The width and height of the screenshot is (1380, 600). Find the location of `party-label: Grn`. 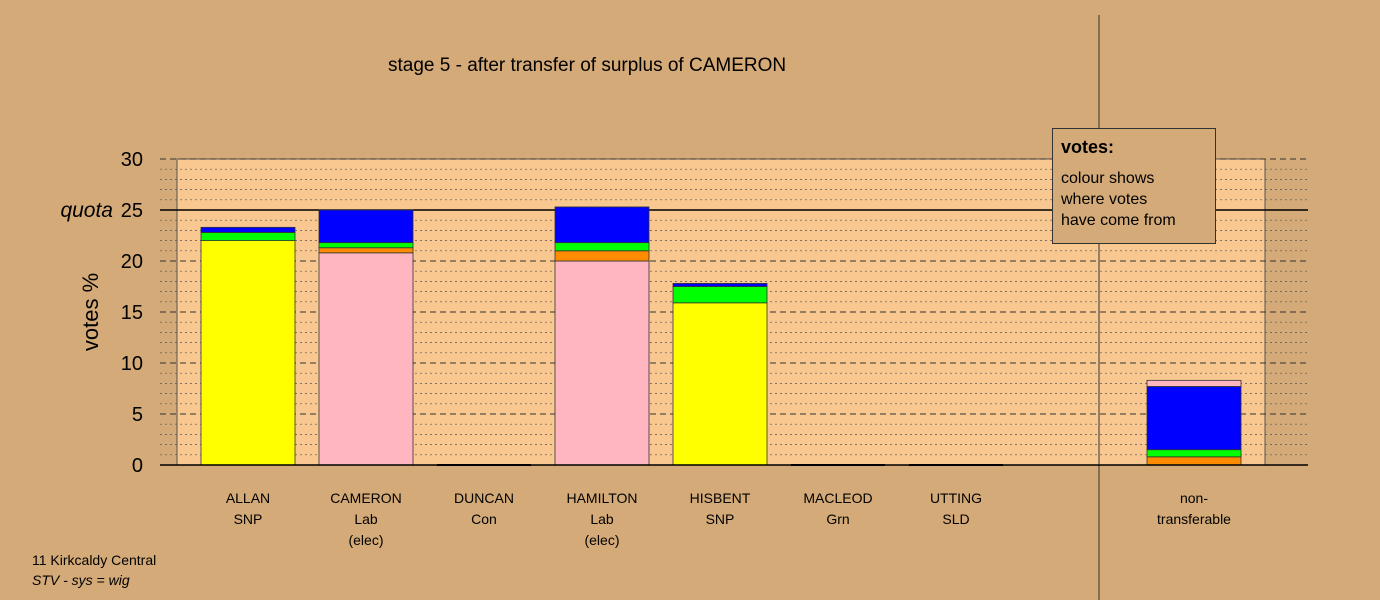

party-label: Grn is located at coordinates (837, 519).